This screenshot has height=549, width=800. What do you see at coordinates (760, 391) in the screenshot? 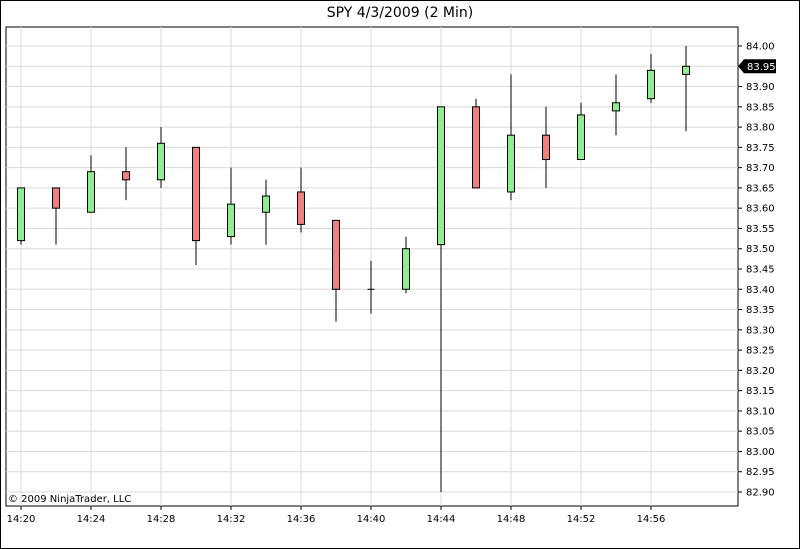
I see `y-tick-label: 83.15` at bounding box center [760, 391].